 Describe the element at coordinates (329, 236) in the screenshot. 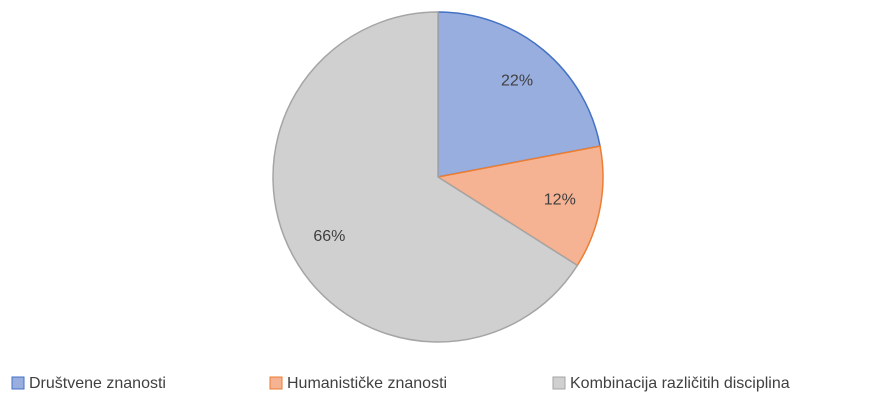

I see `data-label: 66%` at that location.